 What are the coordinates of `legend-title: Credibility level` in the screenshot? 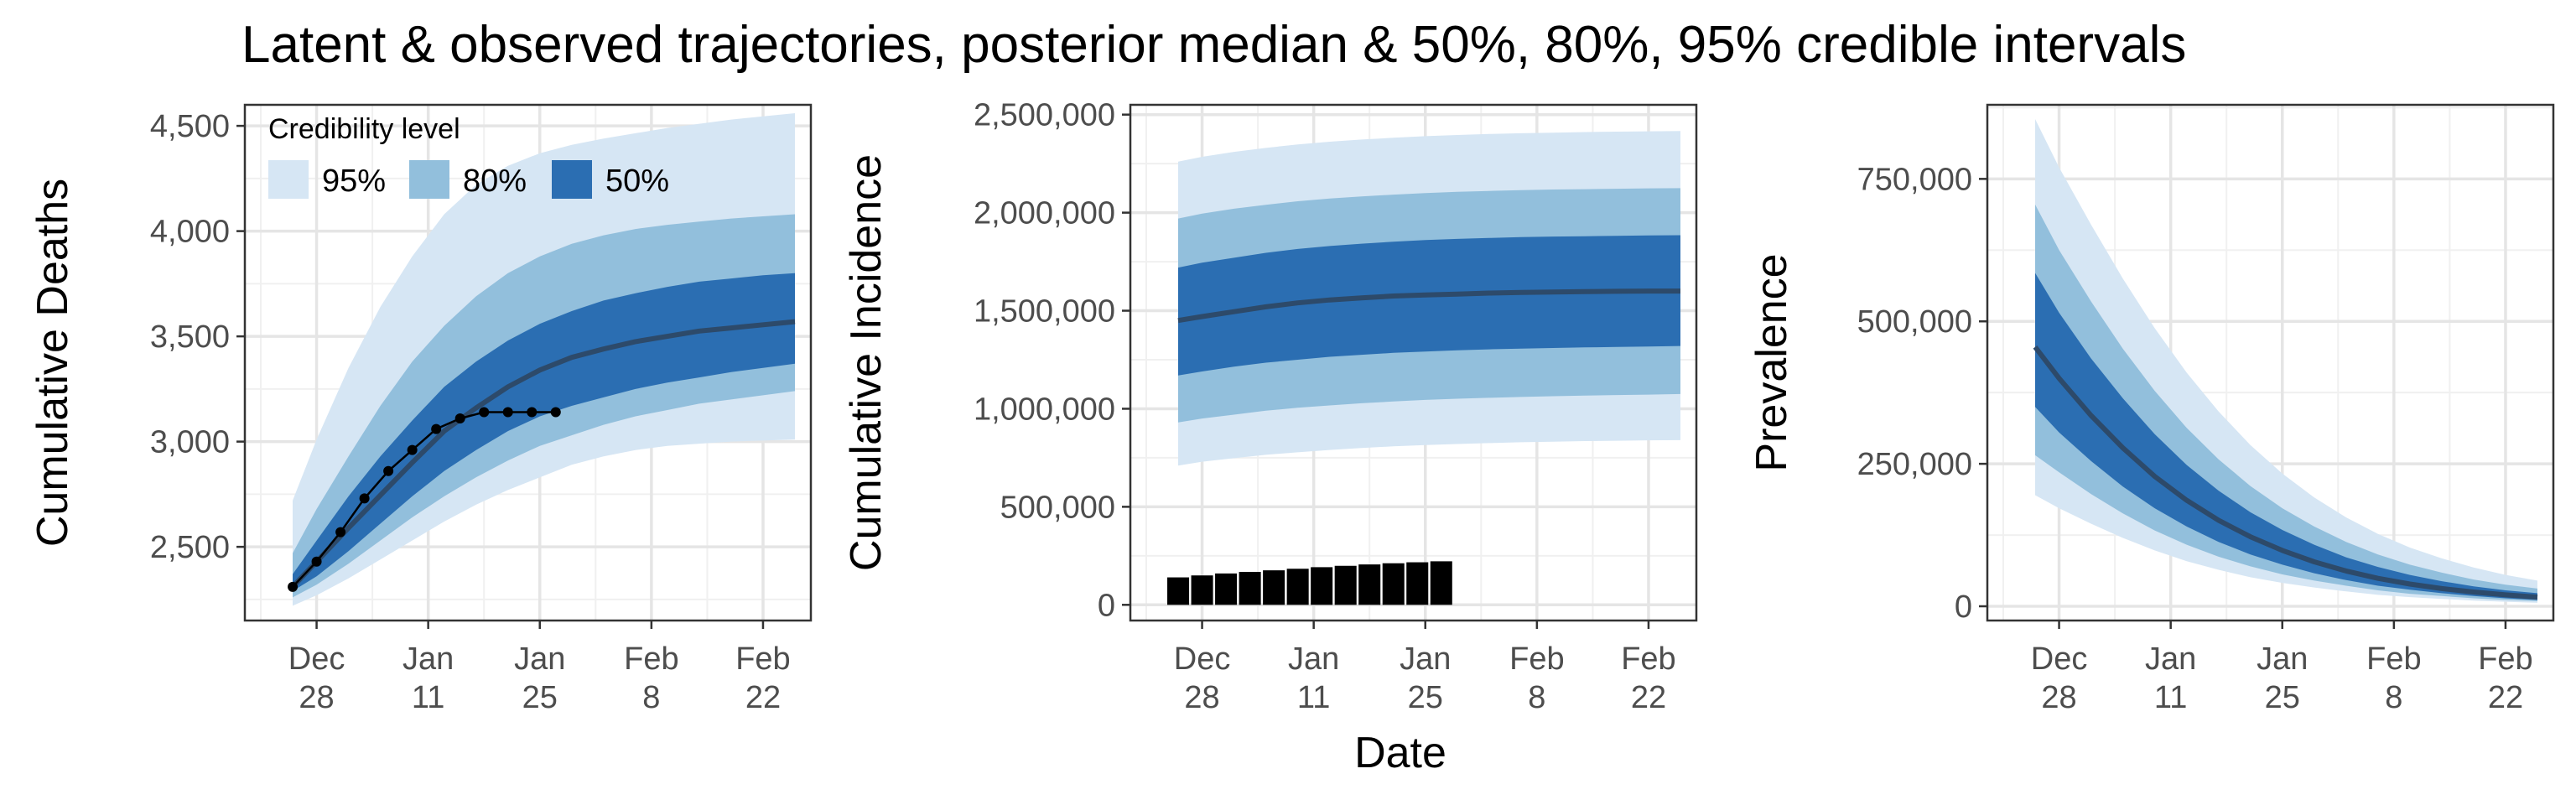 It's located at (364, 129).